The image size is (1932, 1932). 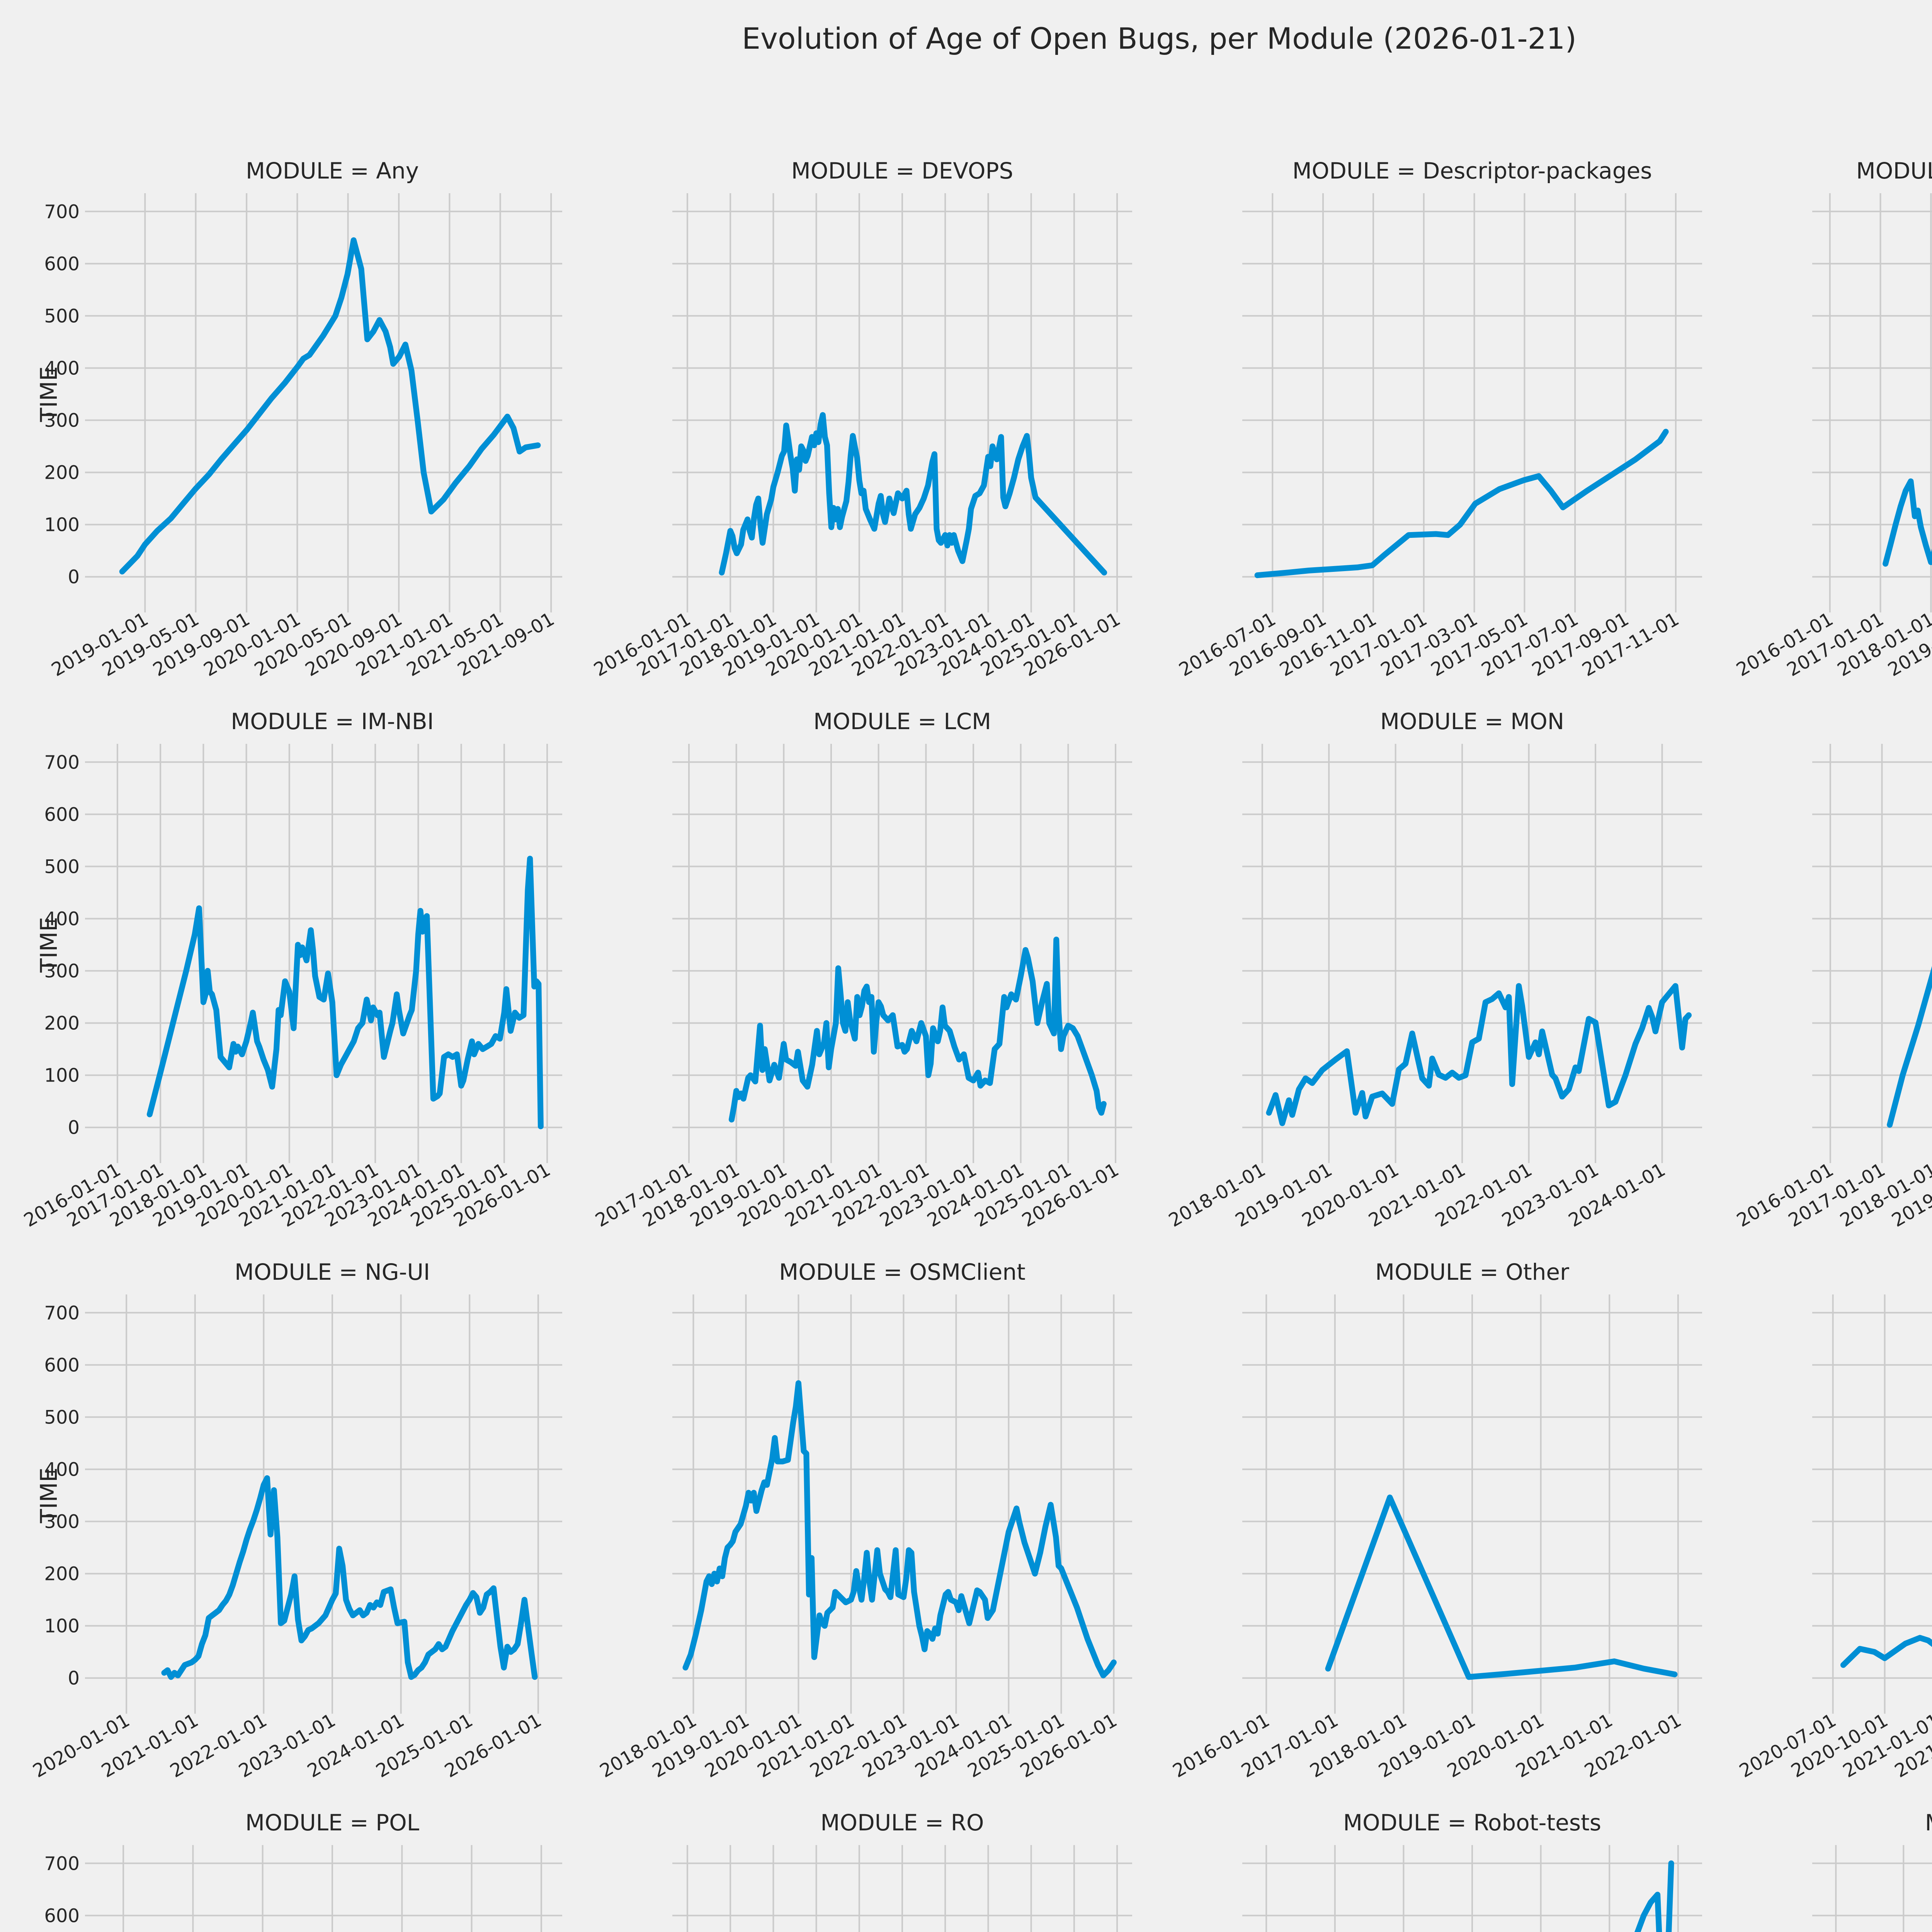 I want to click on series-line-mon, so click(x=1479, y=1055).